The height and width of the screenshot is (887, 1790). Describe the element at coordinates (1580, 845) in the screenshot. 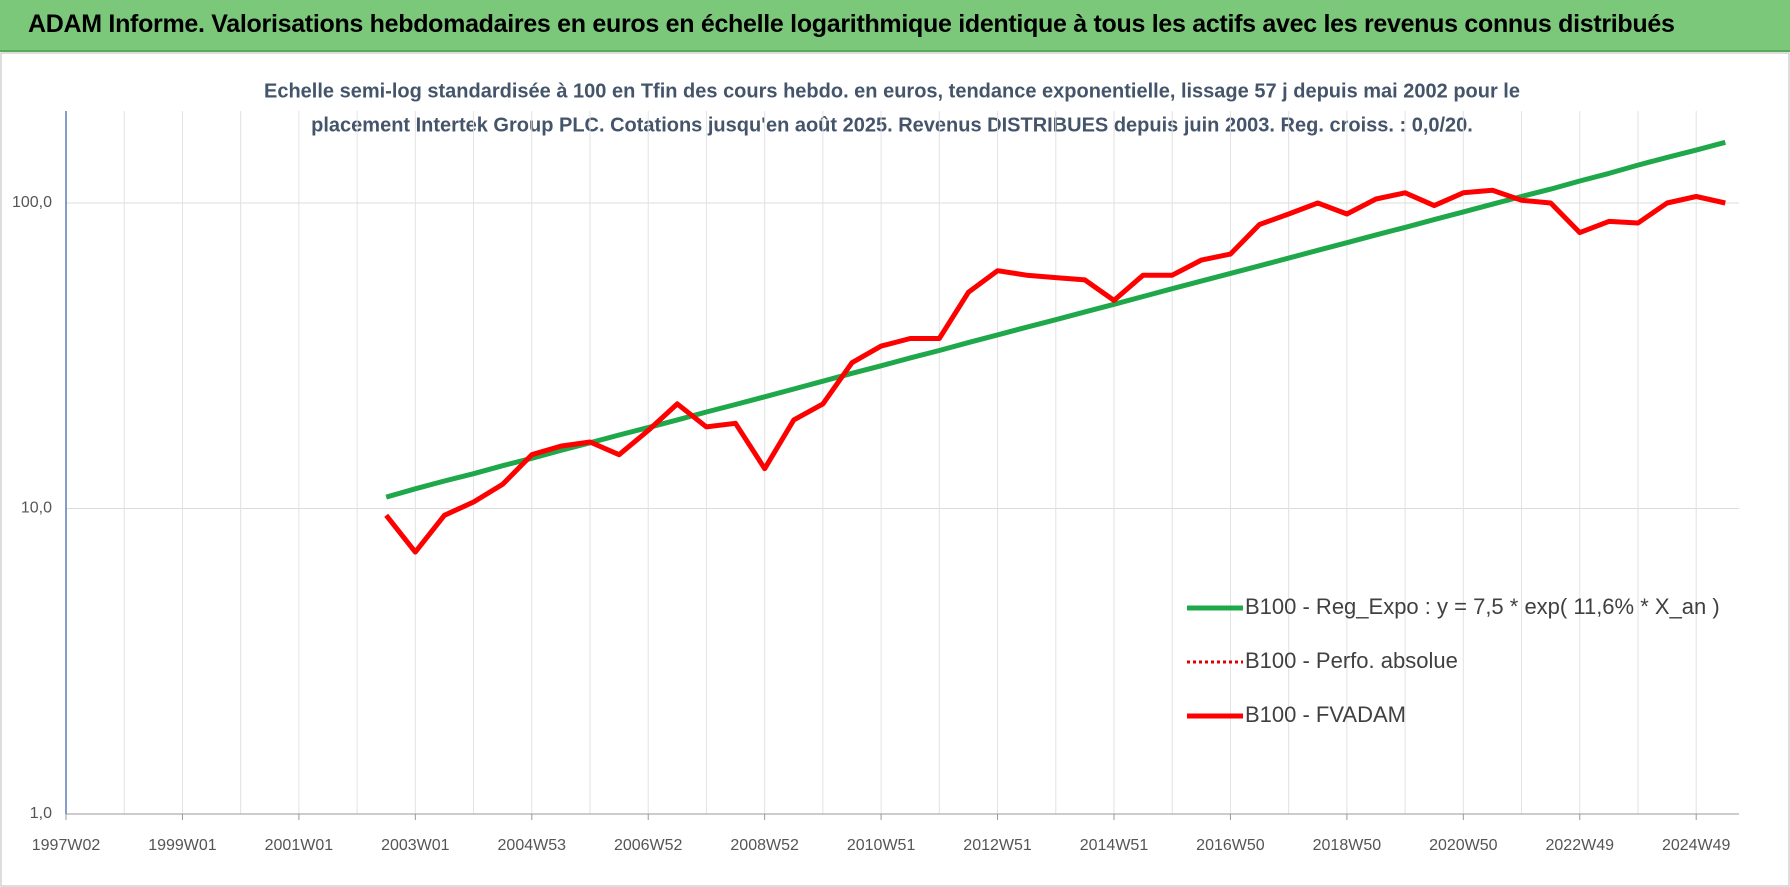

I see `x-tick-label: 2022W49` at that location.